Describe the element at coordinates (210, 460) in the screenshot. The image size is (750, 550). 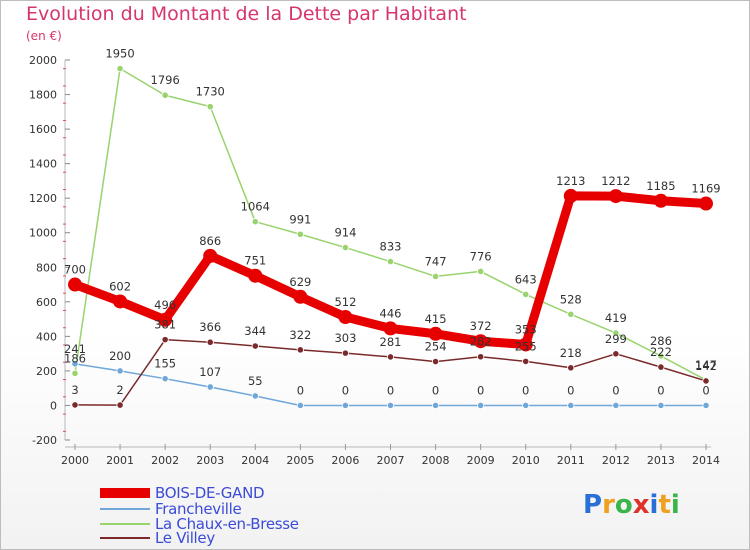
I see `x-tick-label: 2003` at that location.